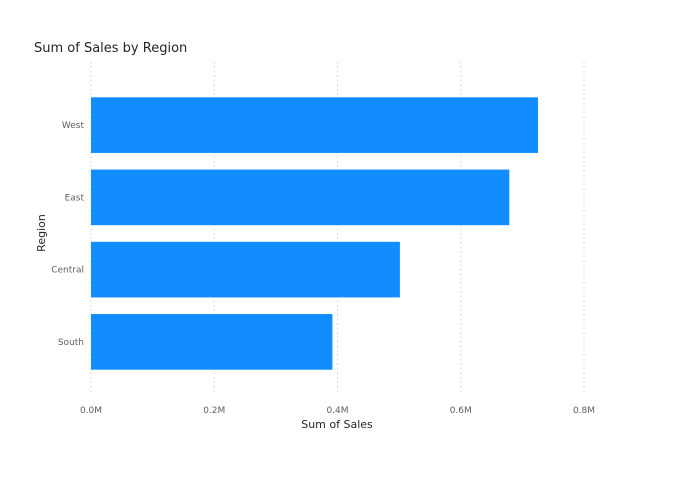 The image size is (676, 481). I want to click on x-tick-label: 0.2M, so click(214, 411).